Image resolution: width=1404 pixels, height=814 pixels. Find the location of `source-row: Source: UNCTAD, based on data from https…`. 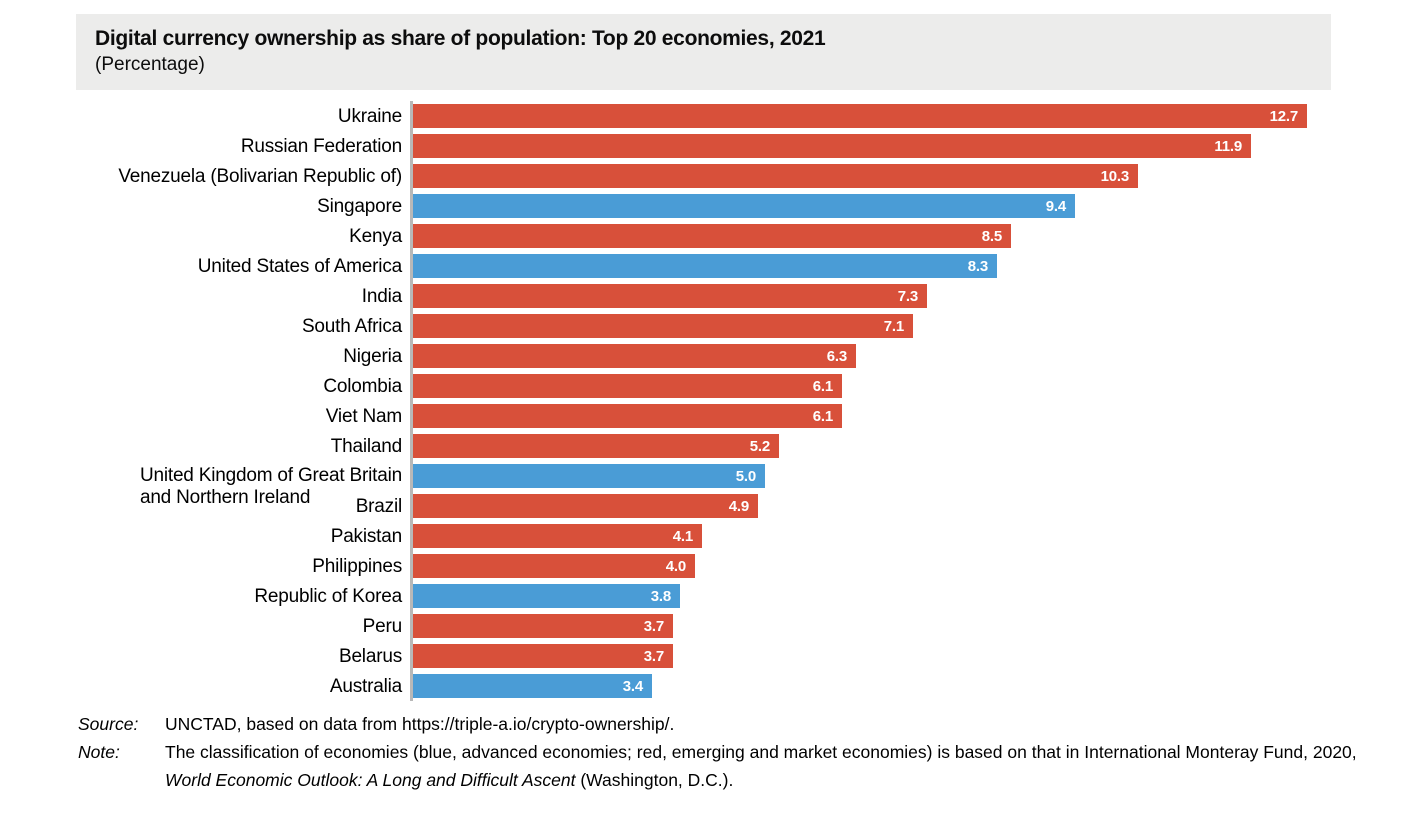

source-row: Source: UNCTAD, based on data from https… is located at coordinates (738, 724).